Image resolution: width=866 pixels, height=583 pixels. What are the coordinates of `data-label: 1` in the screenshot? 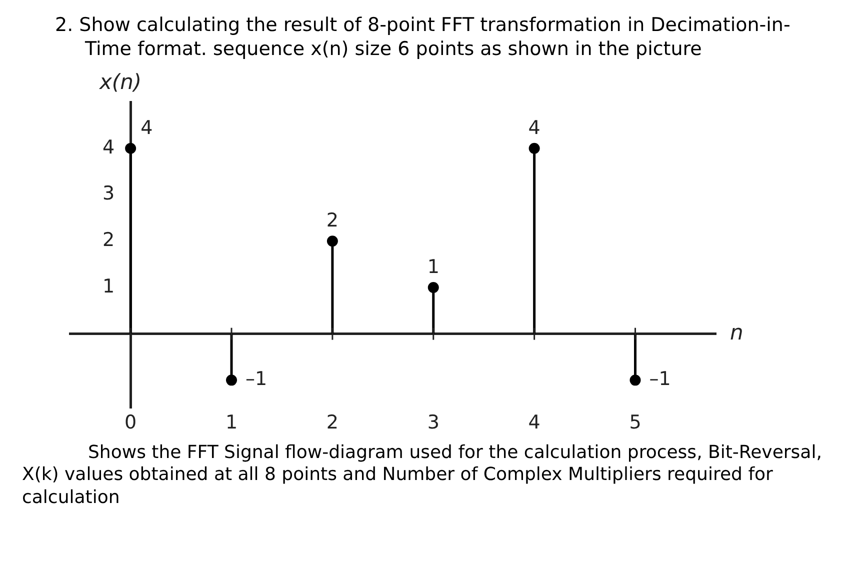 It's located at (433, 266).